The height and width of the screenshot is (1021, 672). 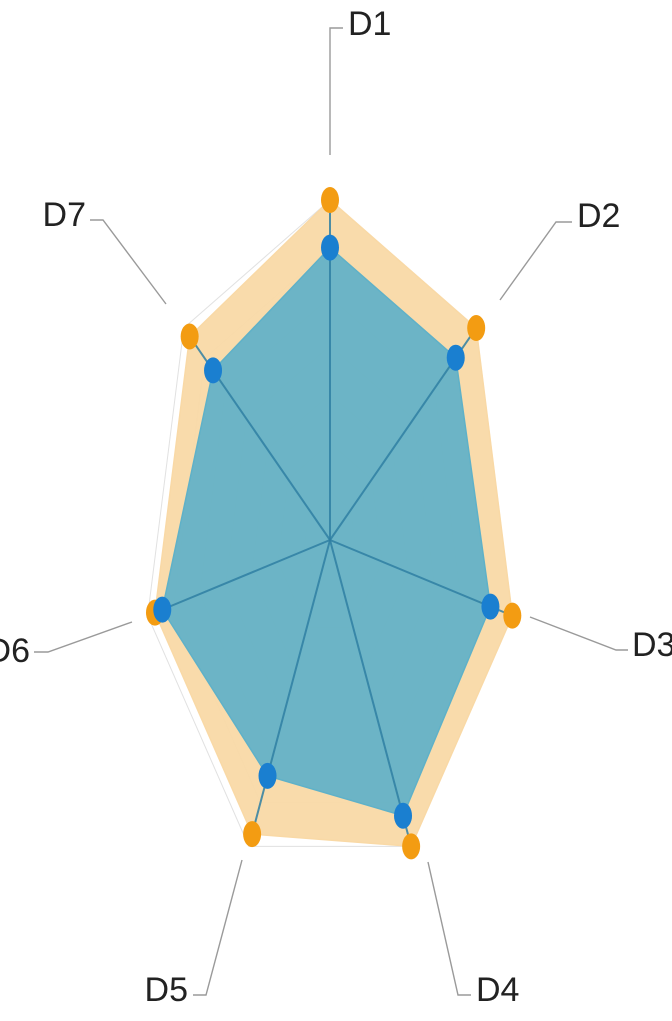 I want to click on leader-line-d4, so click(x=449, y=928).